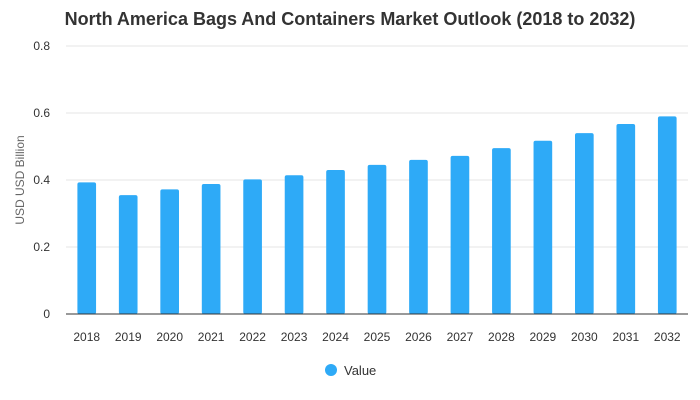 Image resolution: width=700 pixels, height=400 pixels. I want to click on bar-2021, so click(211, 249).